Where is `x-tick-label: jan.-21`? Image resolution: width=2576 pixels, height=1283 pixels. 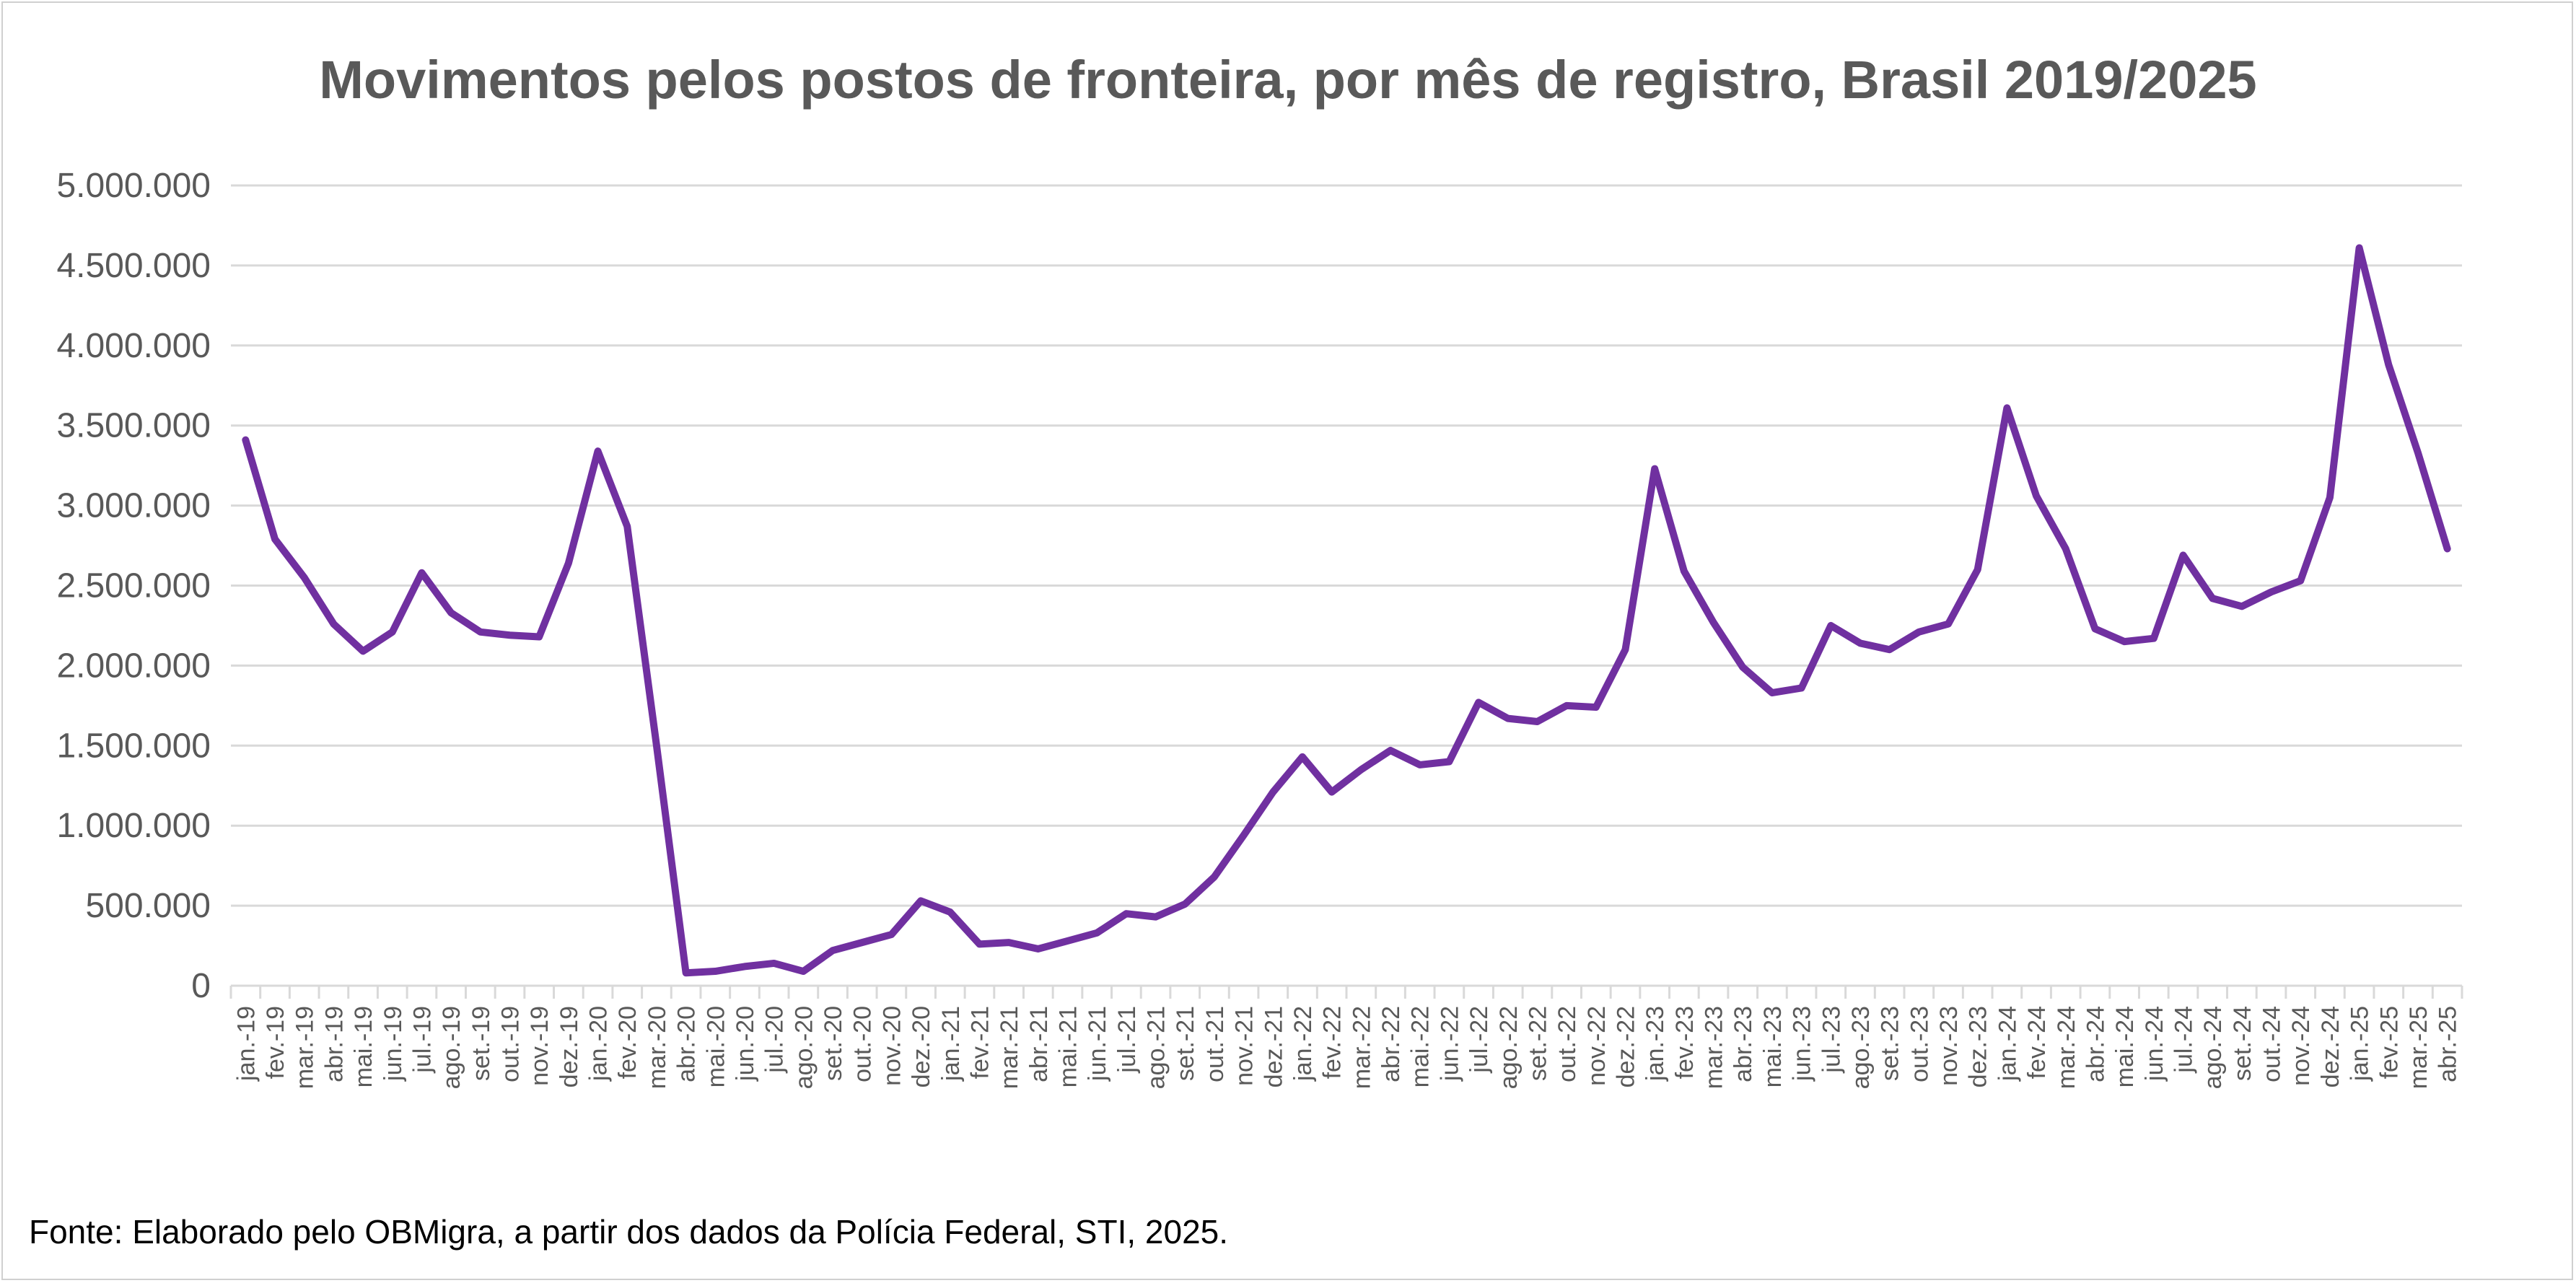 x-tick-label: jan.-21 is located at coordinates (951, 1044).